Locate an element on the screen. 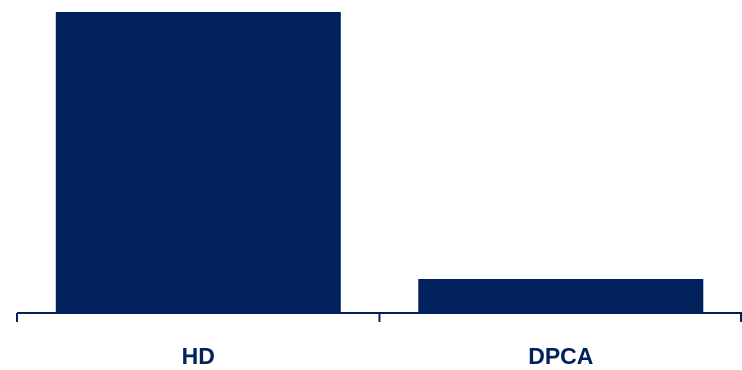 This screenshot has width=742, height=370. x-axis-tick-labels: HD DPCA is located at coordinates (388, 356).